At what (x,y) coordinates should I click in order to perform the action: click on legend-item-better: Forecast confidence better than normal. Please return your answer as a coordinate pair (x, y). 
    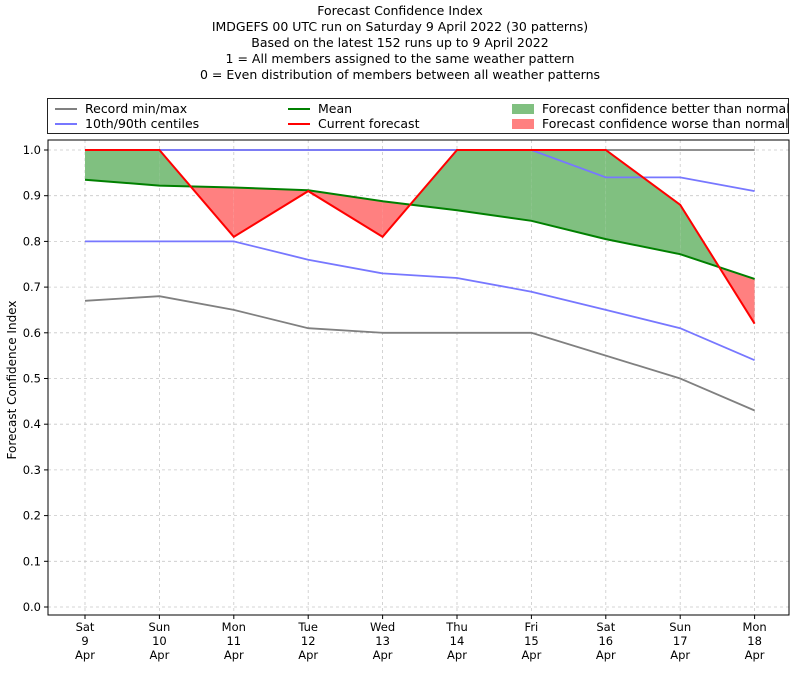
    Looking at the image, I should click on (651, 108).